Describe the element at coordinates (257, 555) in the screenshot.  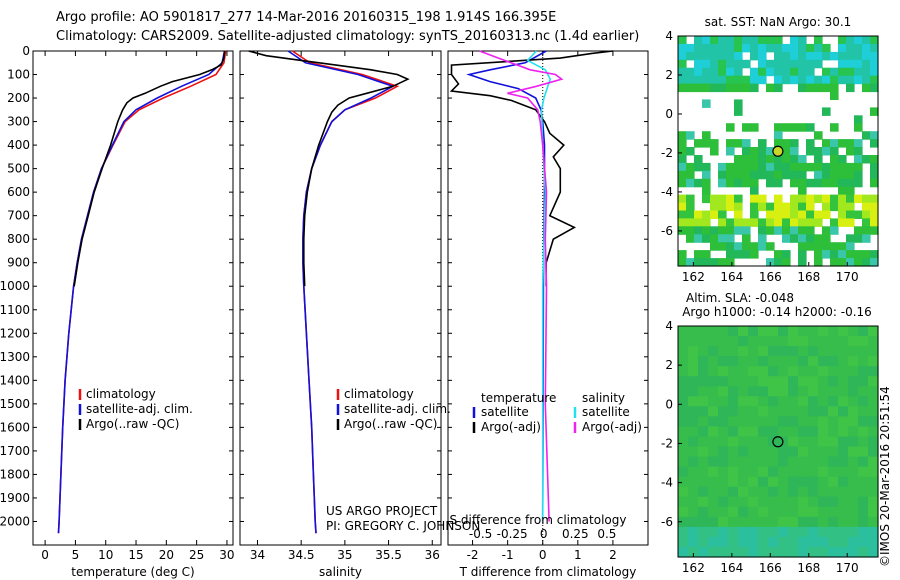
I see `x-tick-label-sal: 34` at that location.